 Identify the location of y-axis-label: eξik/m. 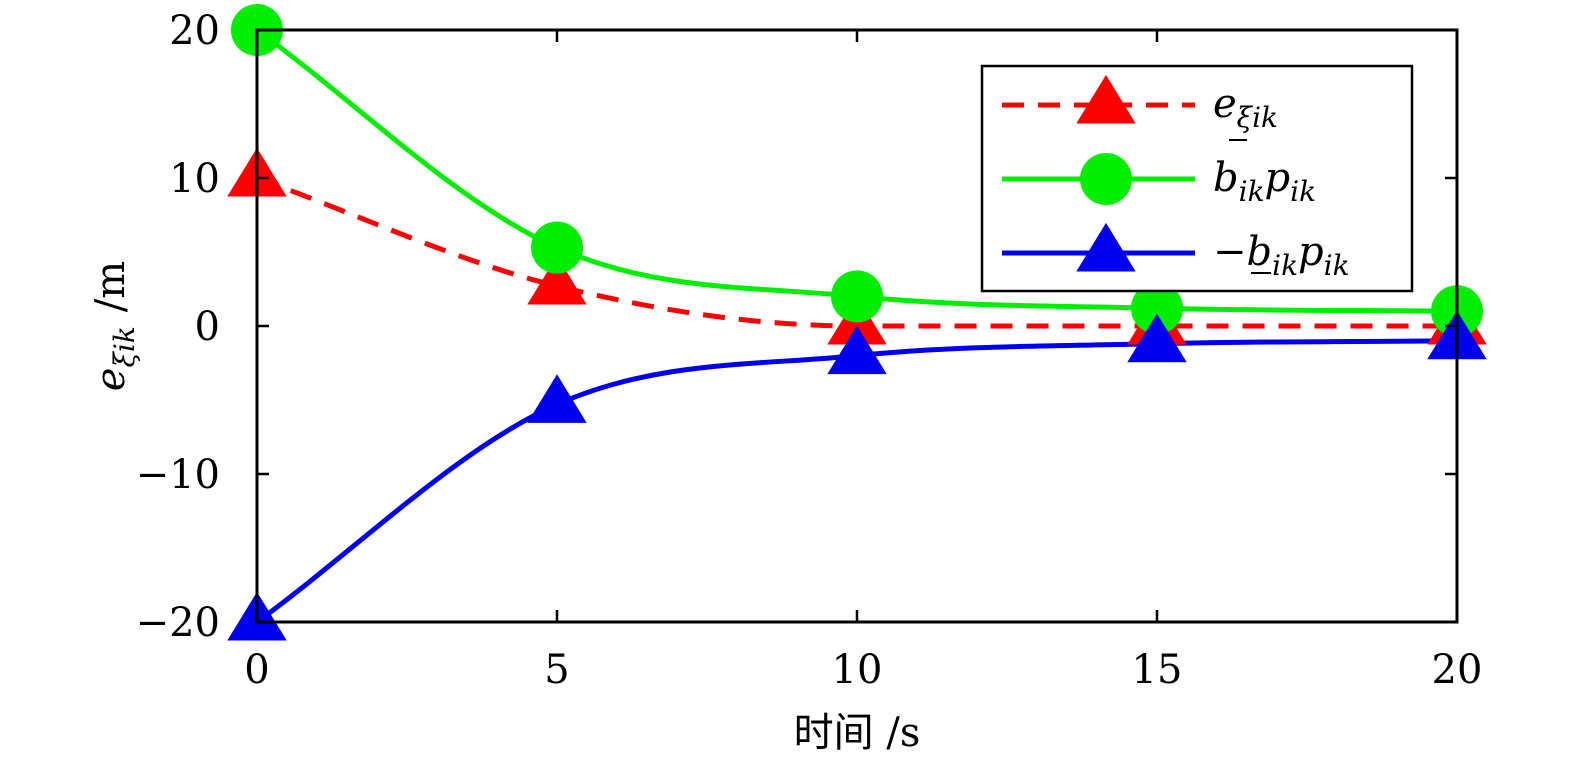
(114, 326).